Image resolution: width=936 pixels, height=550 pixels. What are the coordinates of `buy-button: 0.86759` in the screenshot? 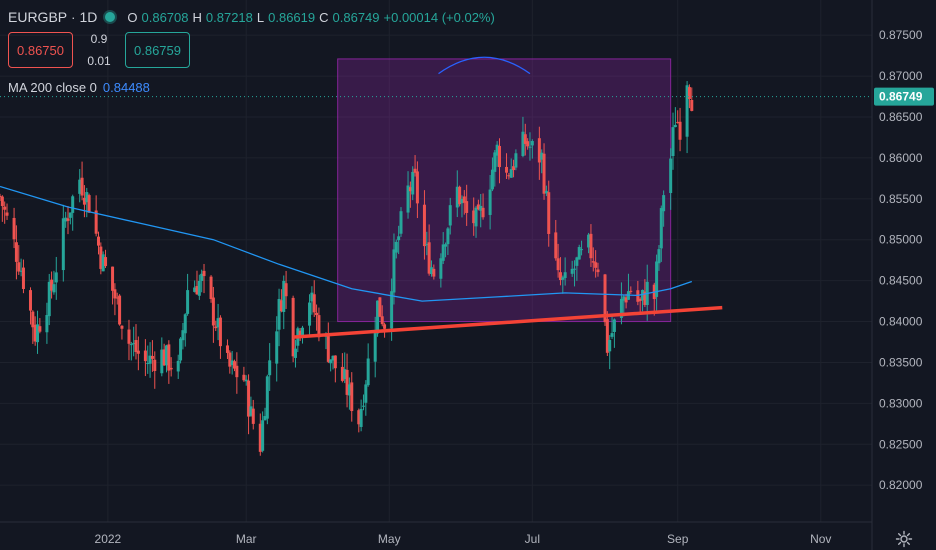 It's located at (157, 50).